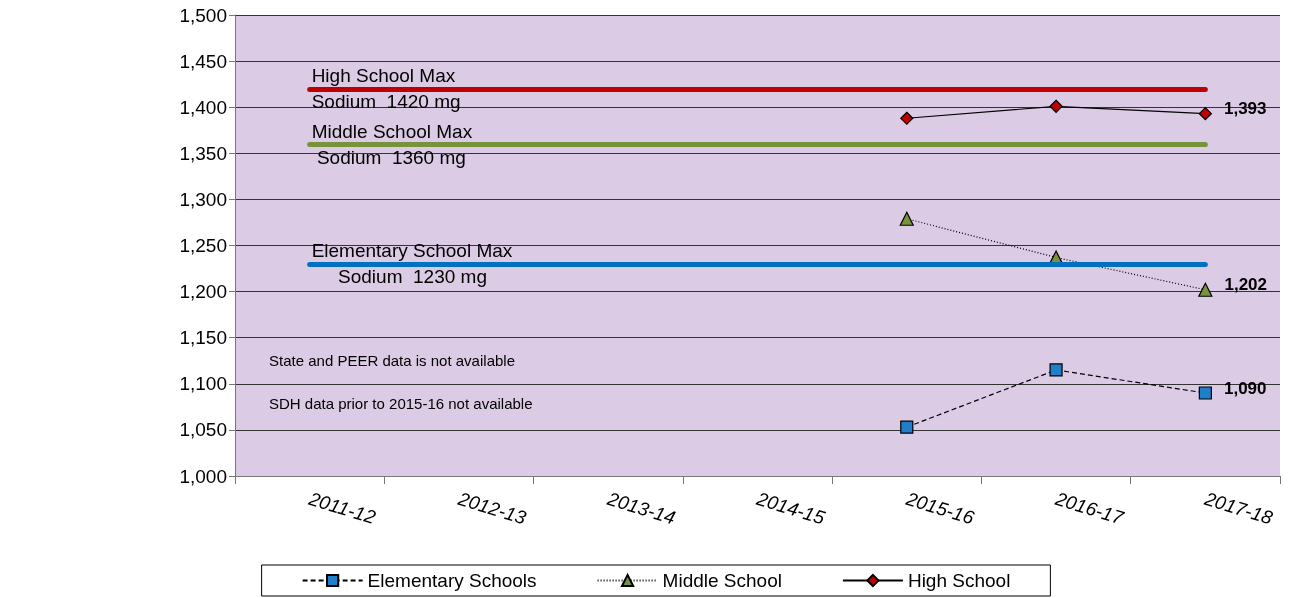 Image resolution: width=1312 pixels, height=598 pixels. What do you see at coordinates (1245, 285) in the screenshot?
I see `data-label: 1,202` at bounding box center [1245, 285].